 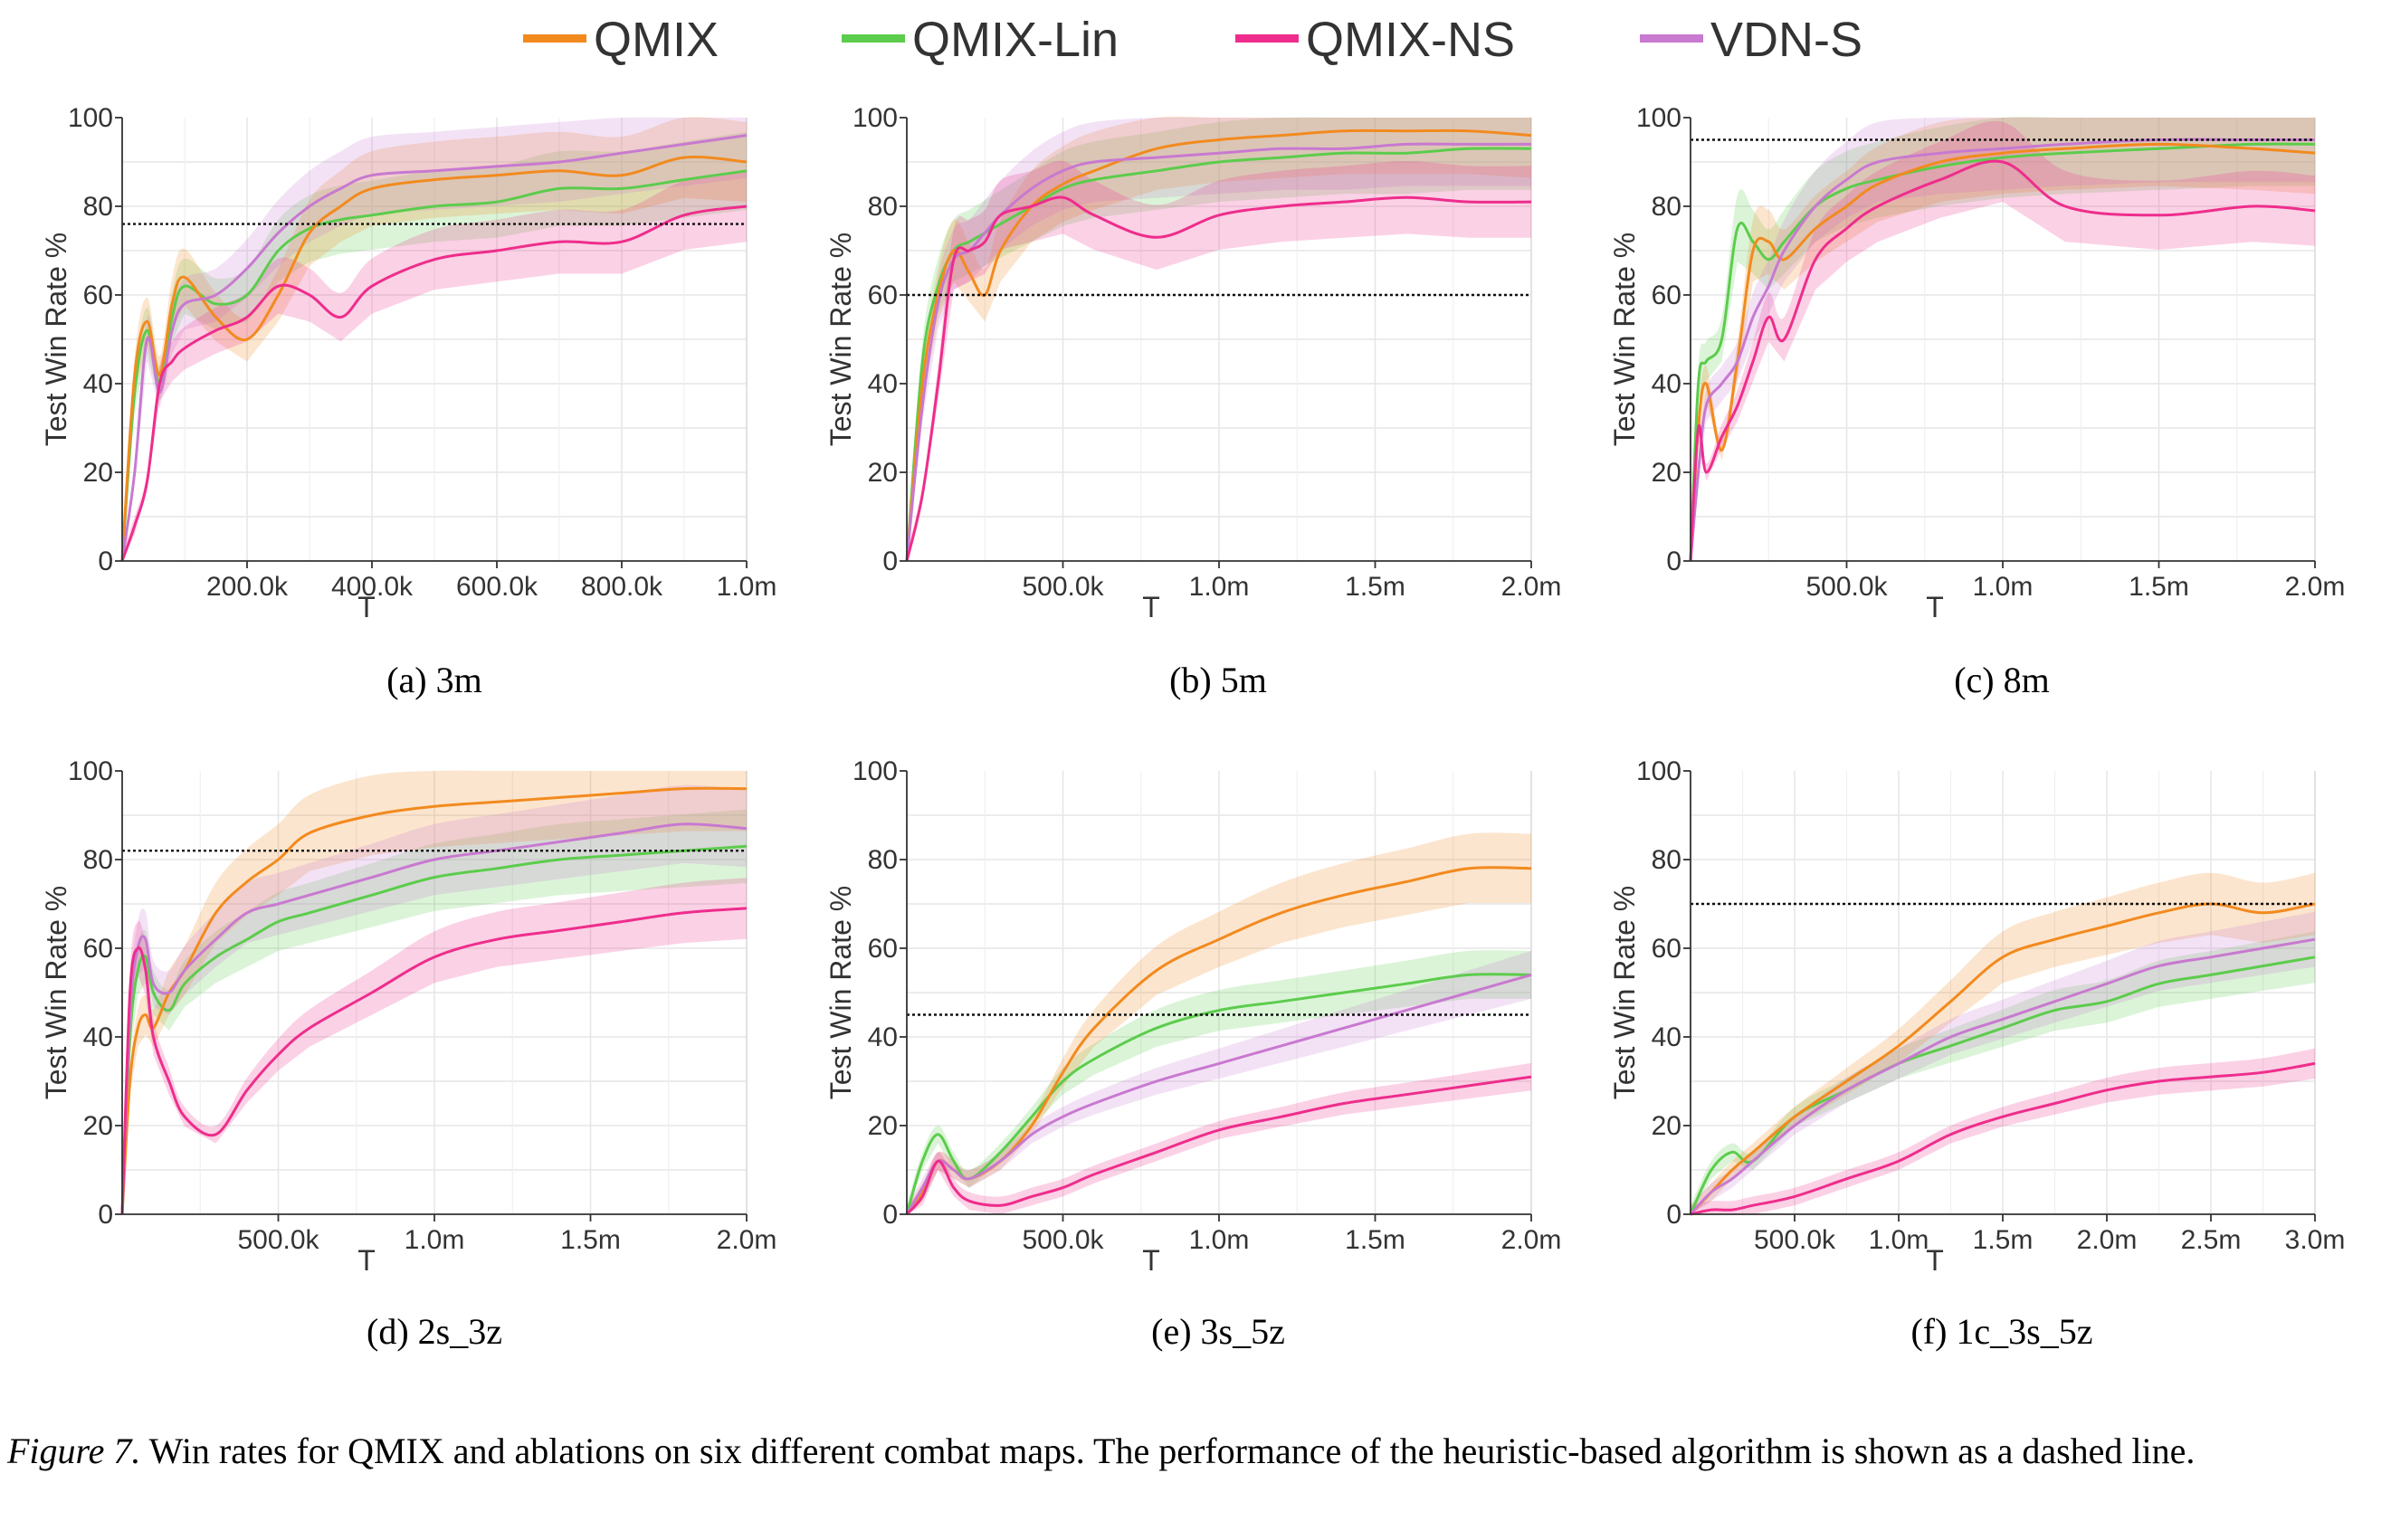 What do you see at coordinates (1015, 40) in the screenshot?
I see `legend-label: QMIX-Lin` at bounding box center [1015, 40].